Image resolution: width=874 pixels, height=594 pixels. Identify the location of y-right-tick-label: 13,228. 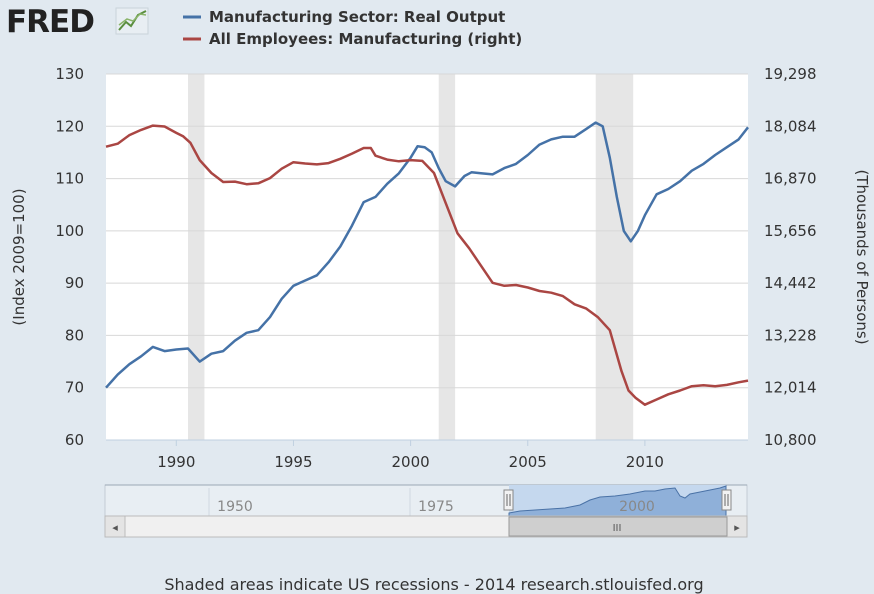
(790, 335).